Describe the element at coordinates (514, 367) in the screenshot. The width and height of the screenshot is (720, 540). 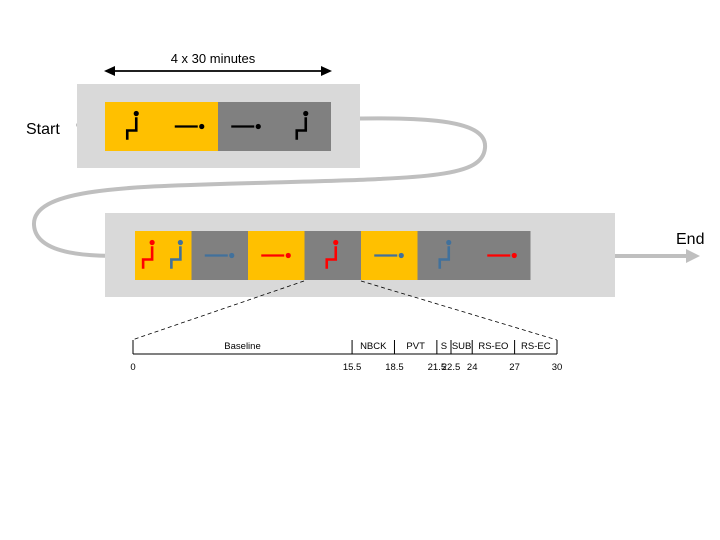
I see `timeline-tick-label: 27` at that location.